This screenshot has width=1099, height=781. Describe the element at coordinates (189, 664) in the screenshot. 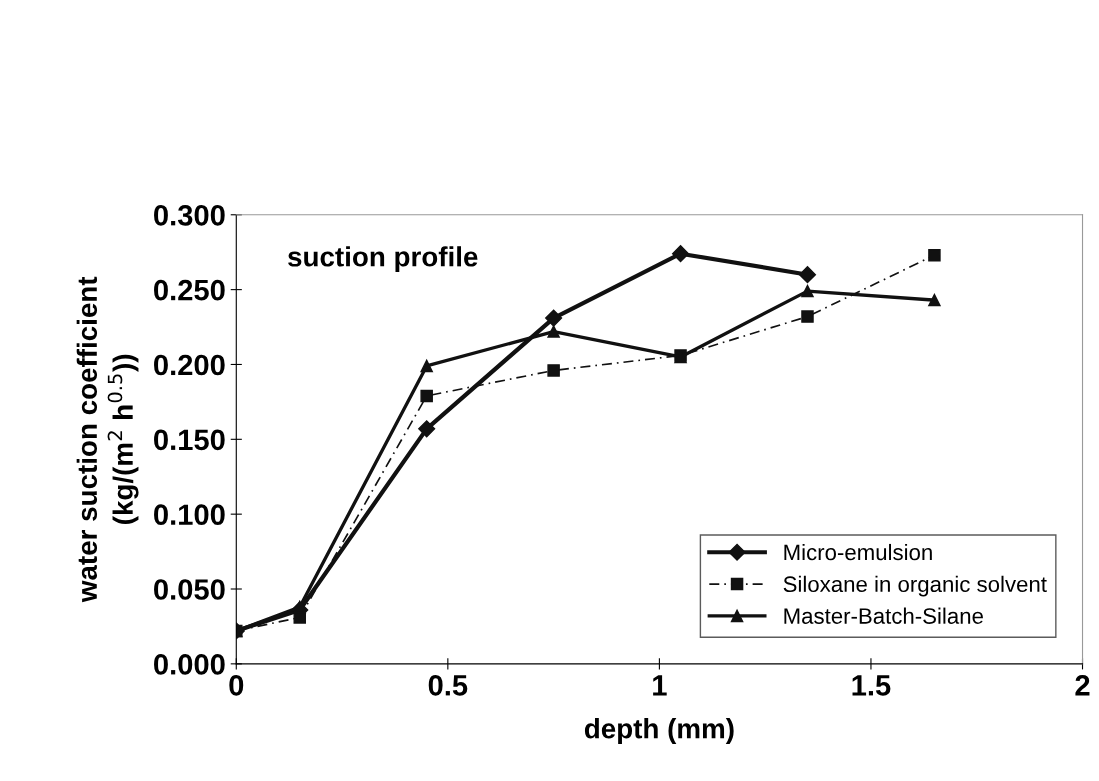

I see `y-tick-label: 0.000` at that location.